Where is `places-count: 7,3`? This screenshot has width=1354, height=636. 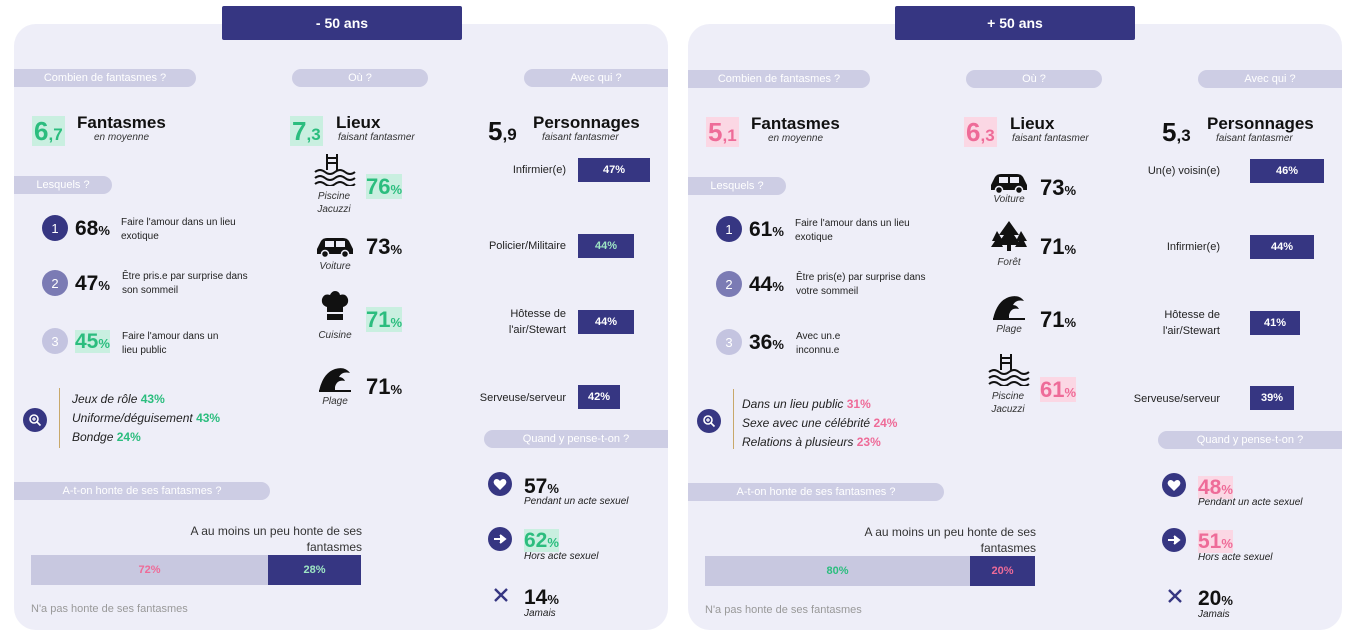
places-count: 7,3 is located at coordinates (306, 131).